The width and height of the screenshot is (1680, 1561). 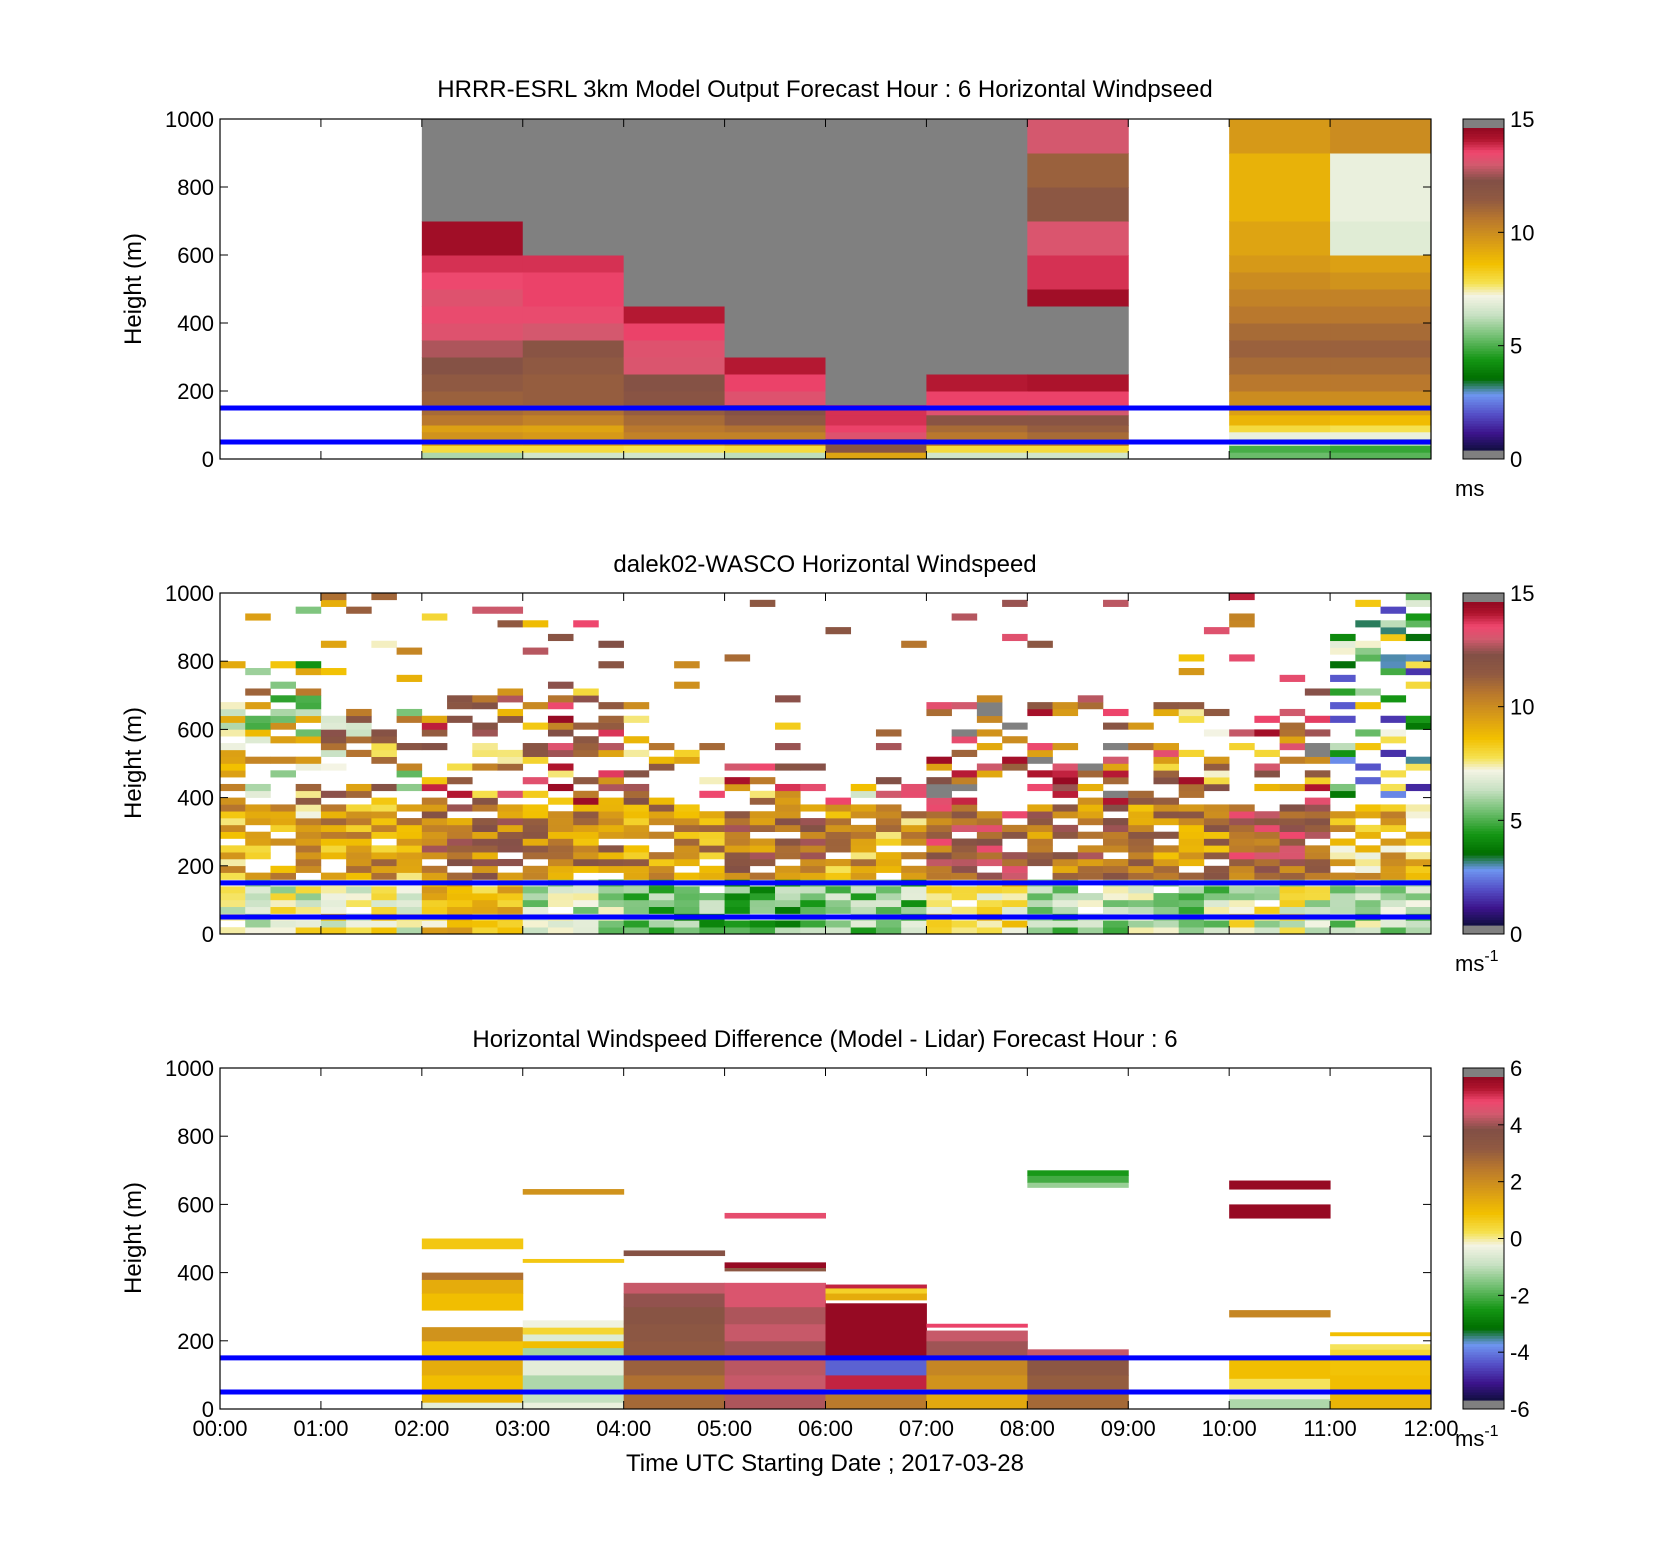 I want to click on heatmap-cells, so click(x=926, y=1289).